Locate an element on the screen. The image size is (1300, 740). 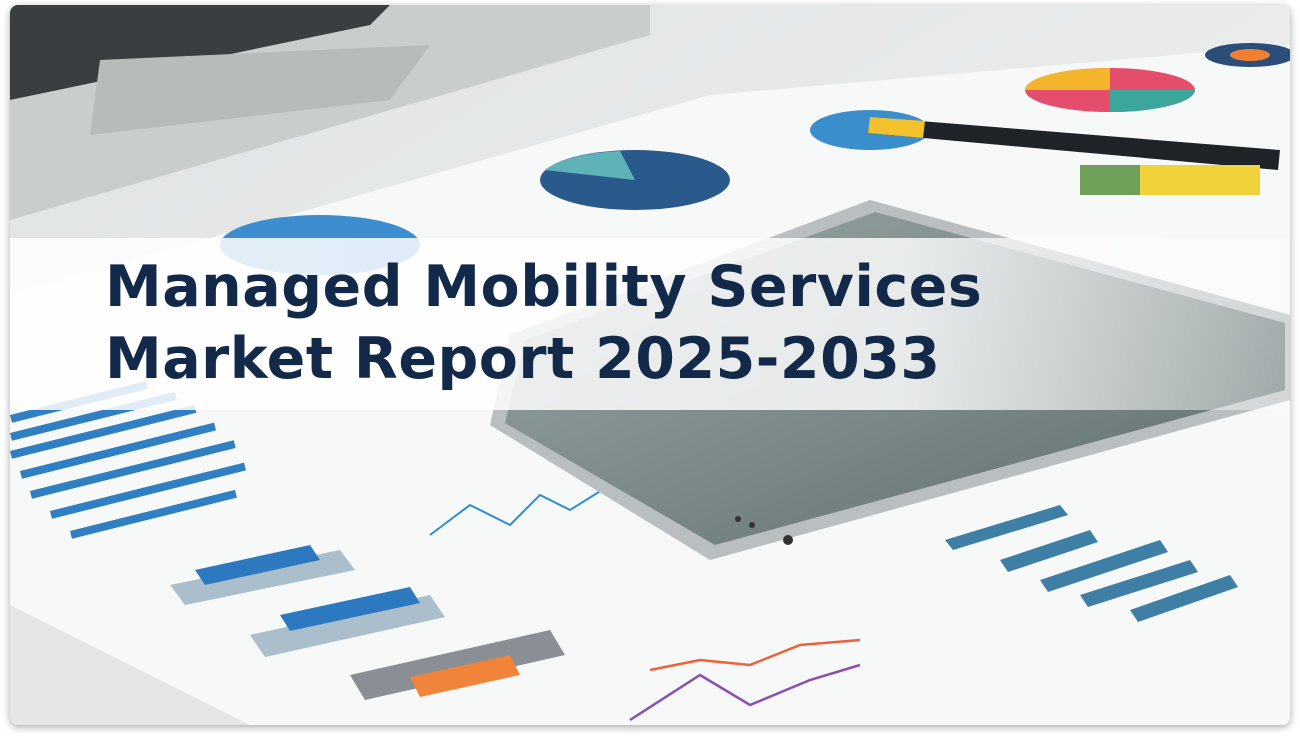
title-line-2: Market Report 2025-2033 is located at coordinates (523, 359).